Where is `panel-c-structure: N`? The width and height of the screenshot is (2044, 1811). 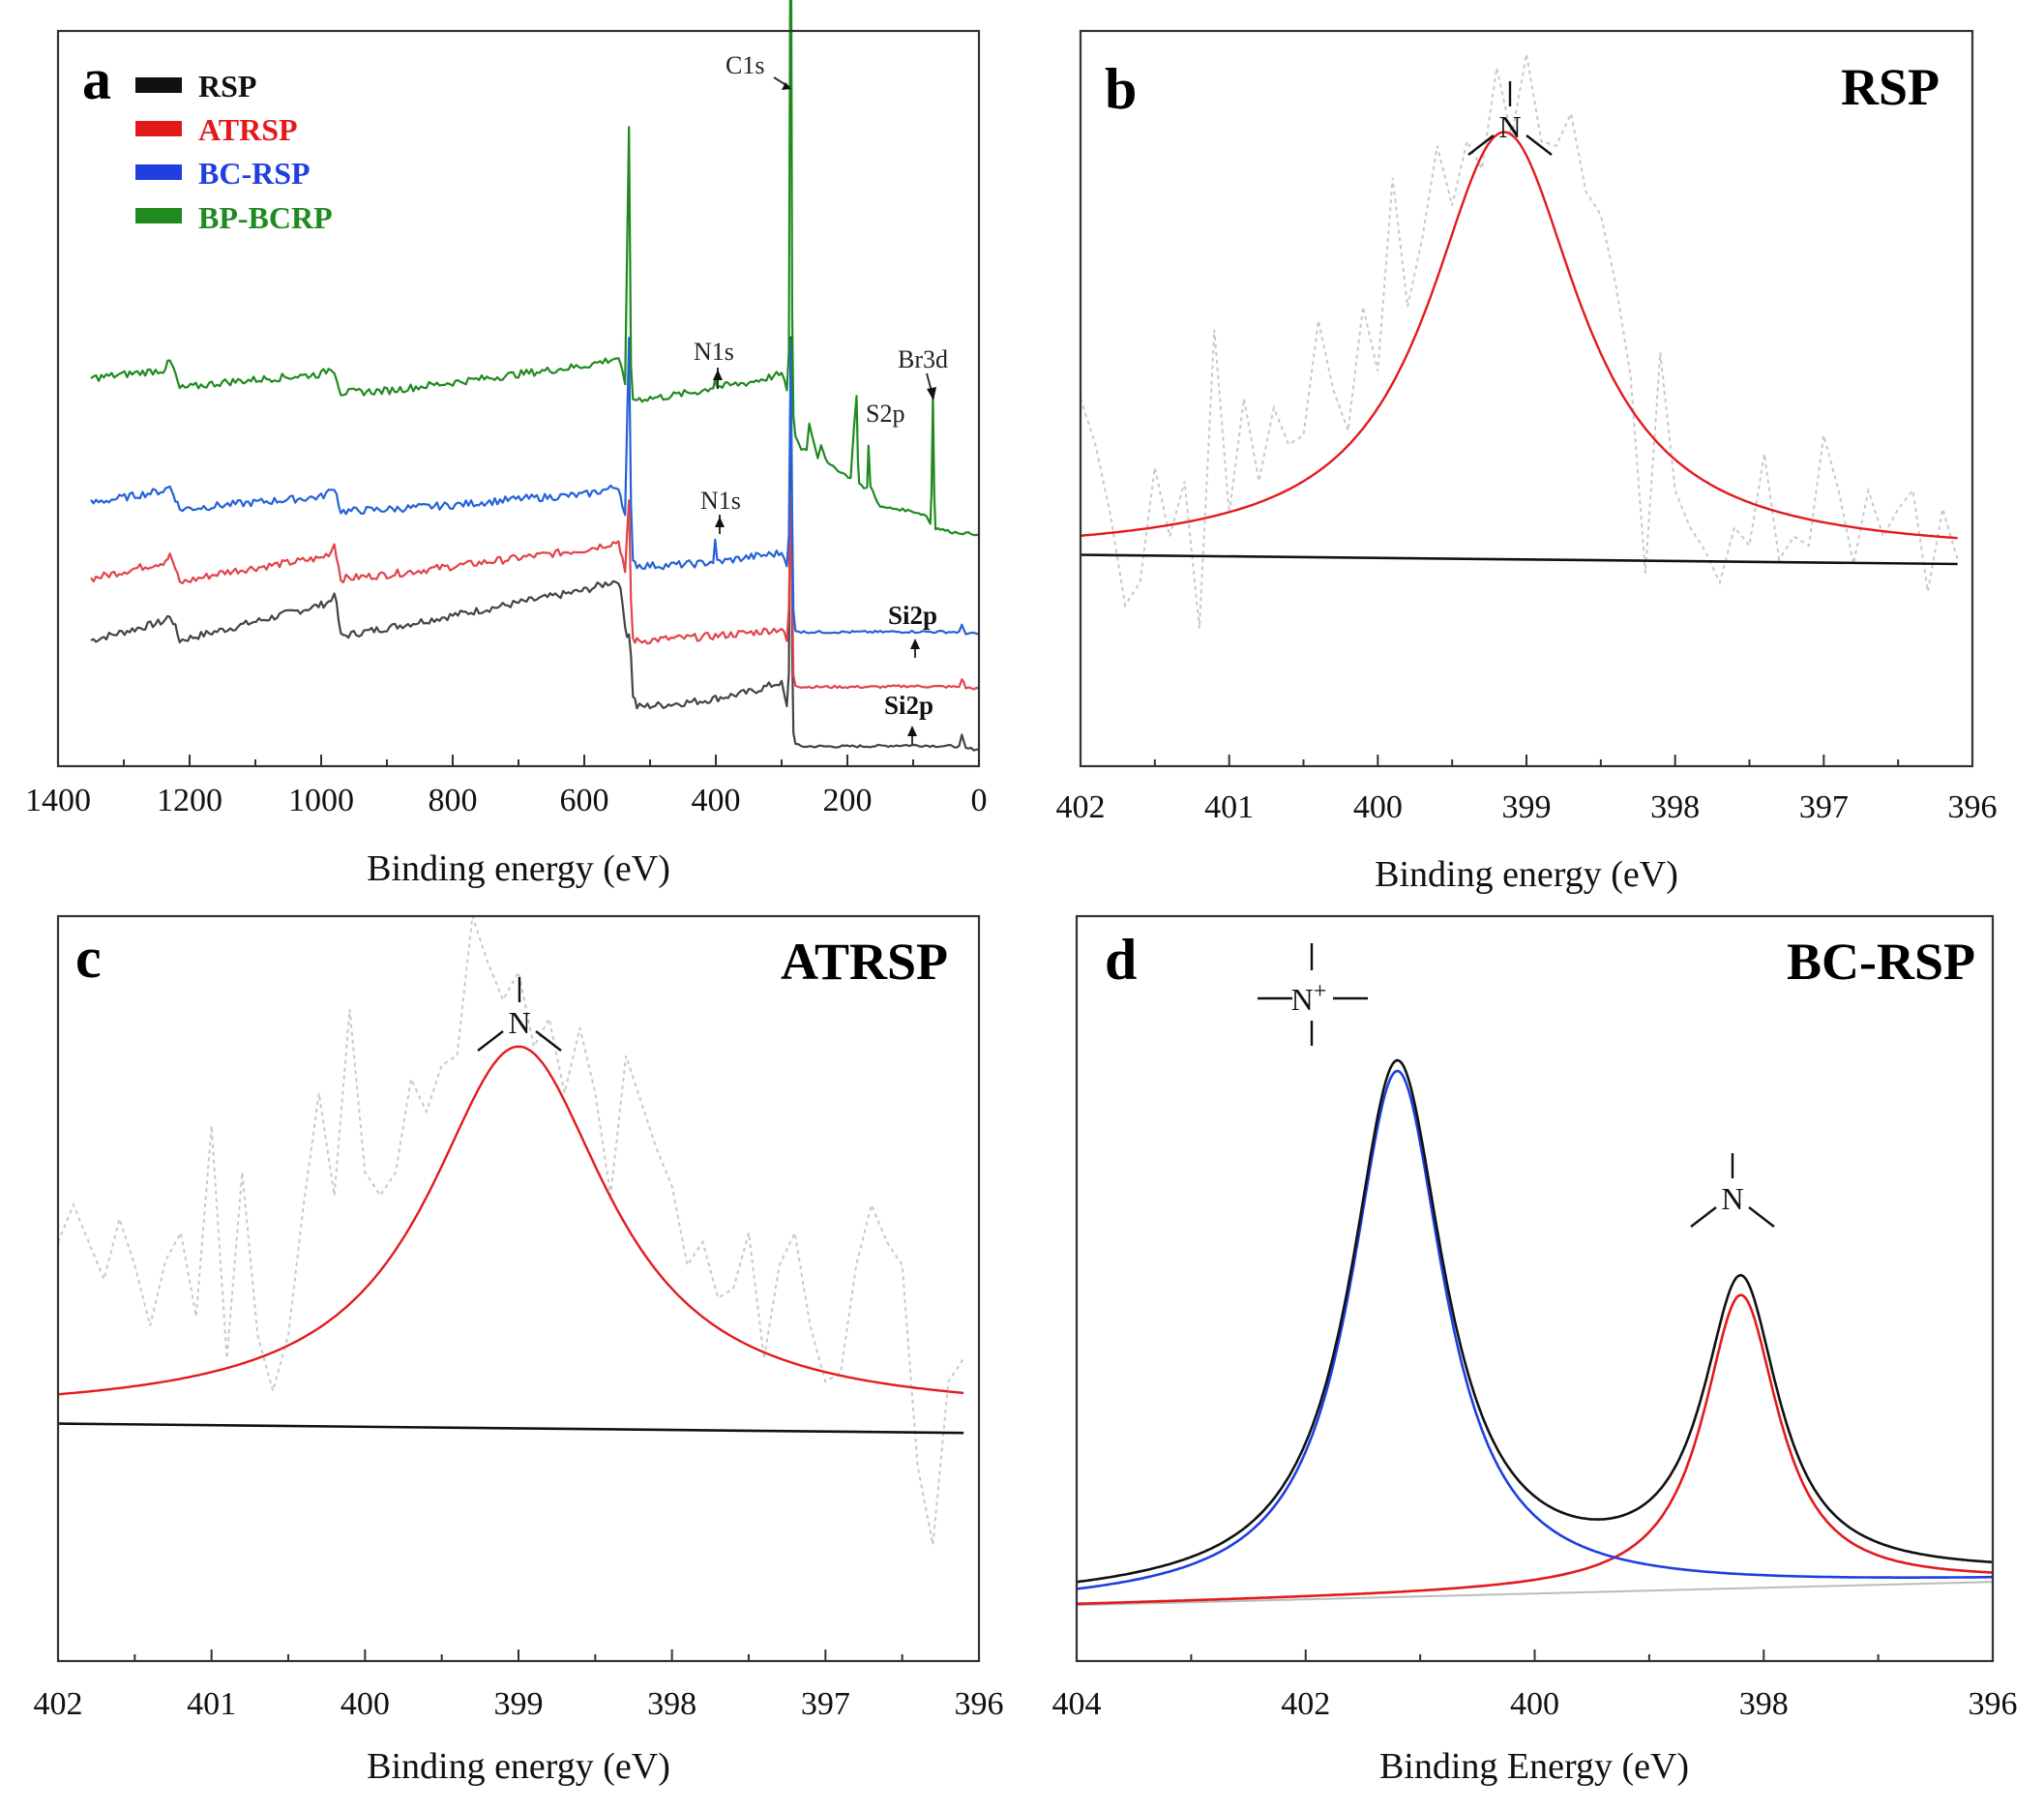
panel-c-structure: N is located at coordinates (519, 1014).